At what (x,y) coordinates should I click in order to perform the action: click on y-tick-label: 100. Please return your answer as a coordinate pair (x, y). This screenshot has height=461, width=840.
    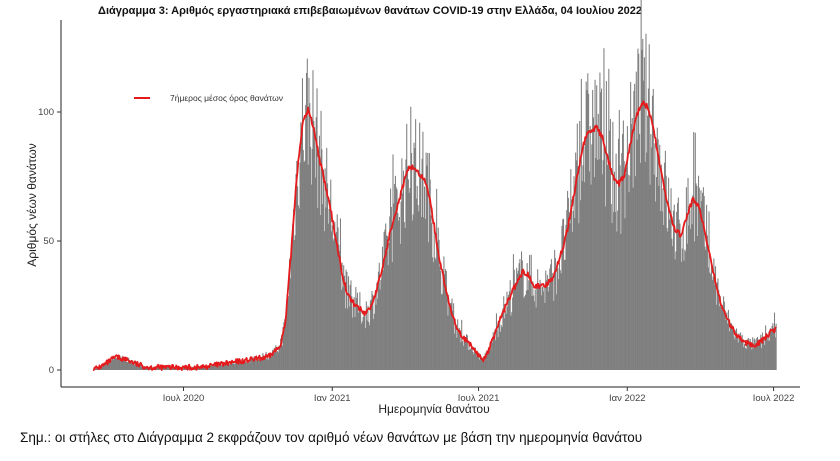
    Looking at the image, I should click on (46, 112).